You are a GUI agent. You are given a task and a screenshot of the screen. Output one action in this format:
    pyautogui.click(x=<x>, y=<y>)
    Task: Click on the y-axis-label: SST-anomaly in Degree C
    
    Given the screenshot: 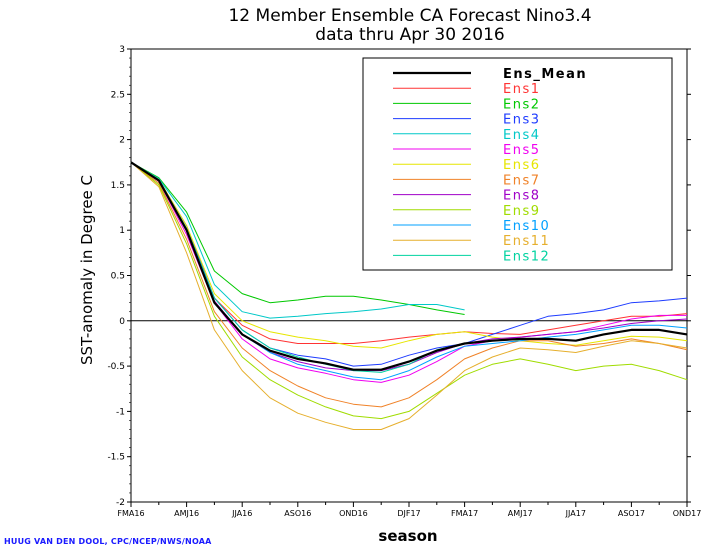 What is the action you would take?
    pyautogui.click(x=87, y=270)
    